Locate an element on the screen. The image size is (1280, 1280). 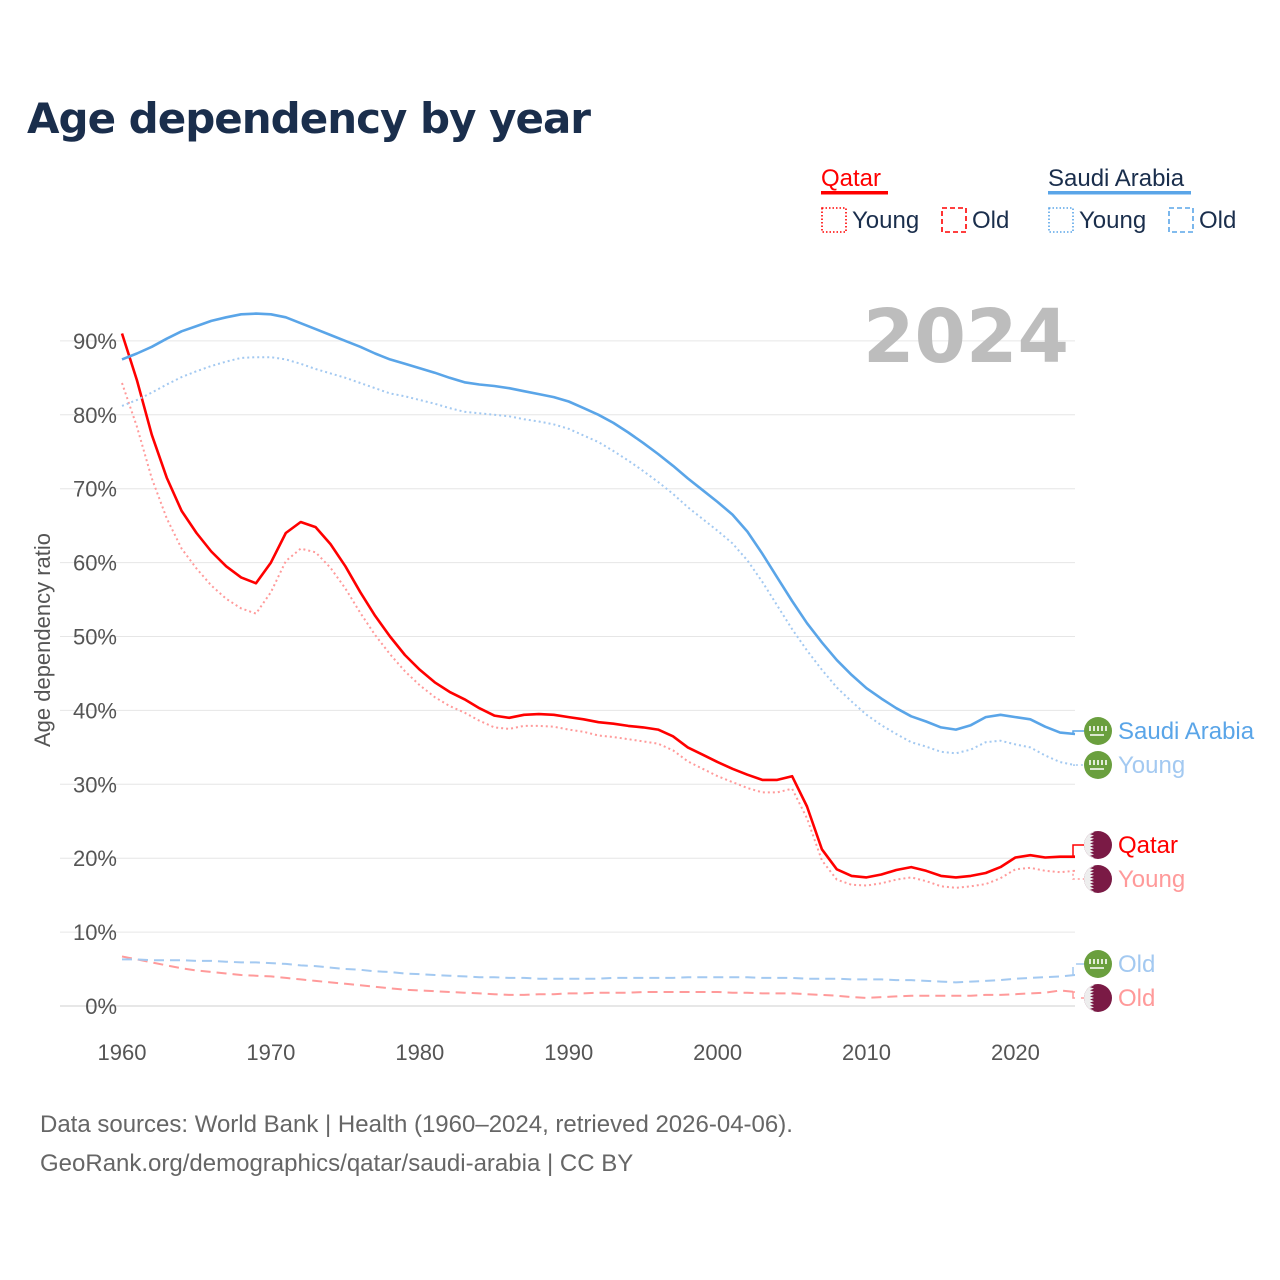
x-axis-ticks: 1960 1970 1980 1990 2000 2010 2020 is located at coordinates (569, 1052).